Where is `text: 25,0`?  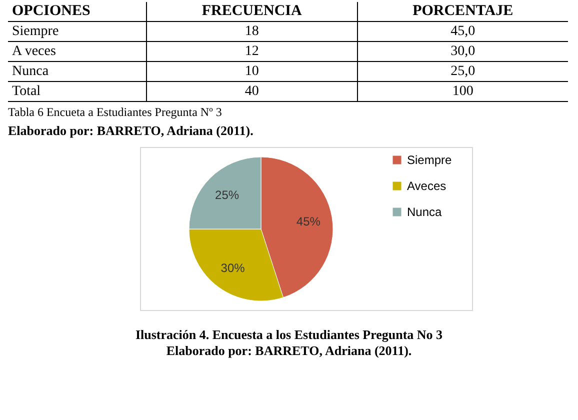
text: 25,0 is located at coordinates (463, 71).